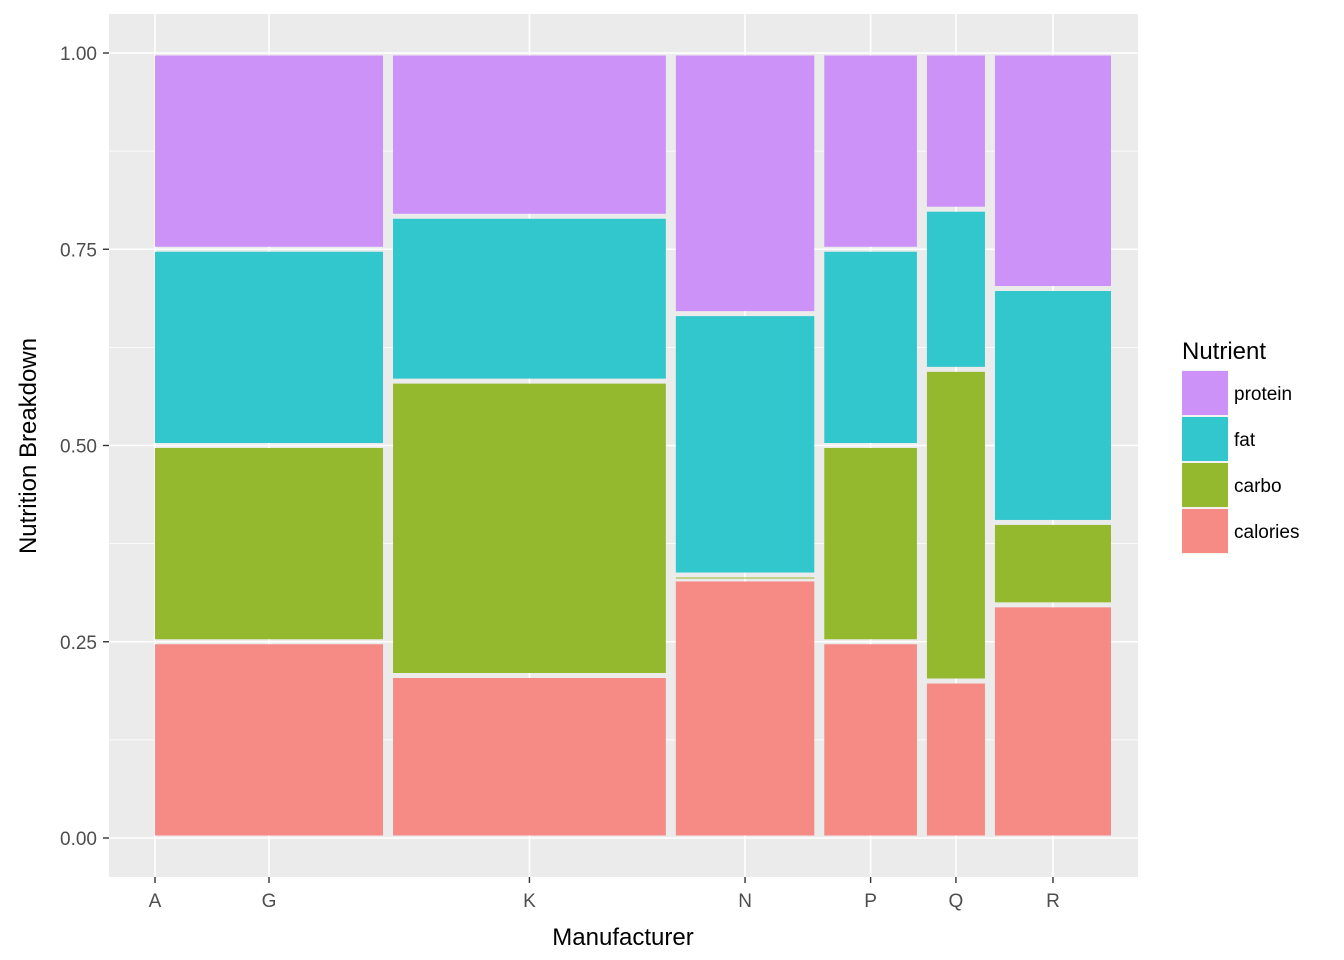 The height and width of the screenshot is (960, 1344). I want to click on tile-G-calories, so click(269, 740).